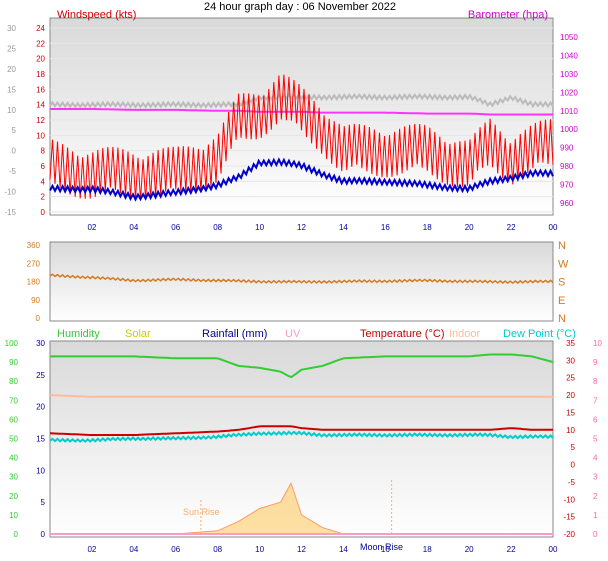  What do you see at coordinates (13, 477) in the screenshot?
I see `humidity-tick-label: 30` at bounding box center [13, 477].